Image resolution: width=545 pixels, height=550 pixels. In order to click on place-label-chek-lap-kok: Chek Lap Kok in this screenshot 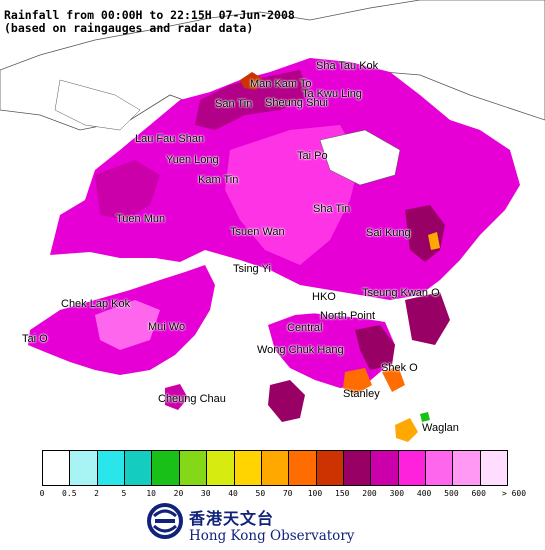, I will do `click(96, 304)`.